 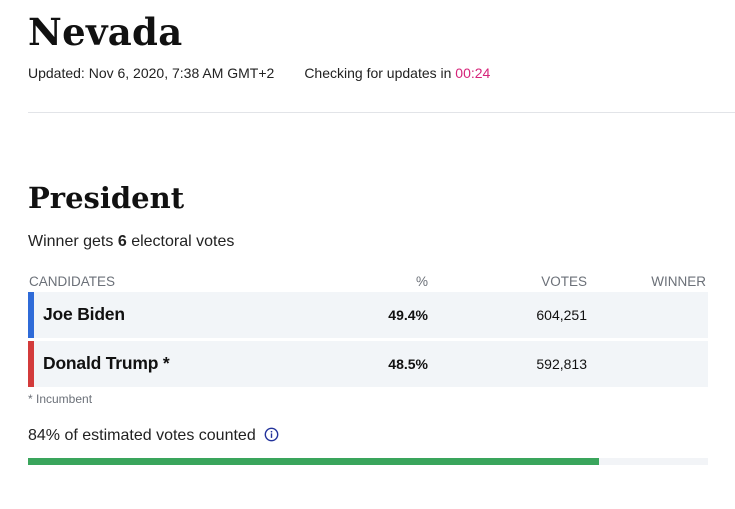 What do you see at coordinates (72, 281) in the screenshot?
I see `header-candidates: CANDIDATES` at bounding box center [72, 281].